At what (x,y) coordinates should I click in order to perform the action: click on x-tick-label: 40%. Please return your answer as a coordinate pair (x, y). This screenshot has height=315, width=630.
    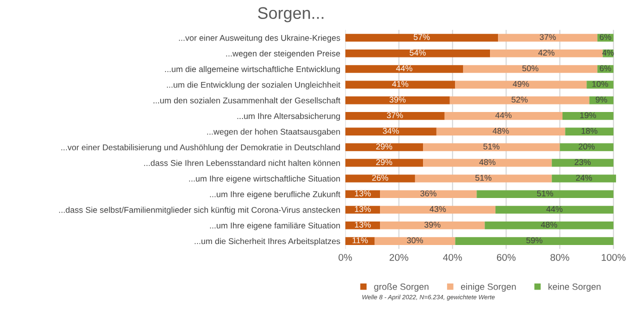
    Looking at the image, I should click on (452, 257).